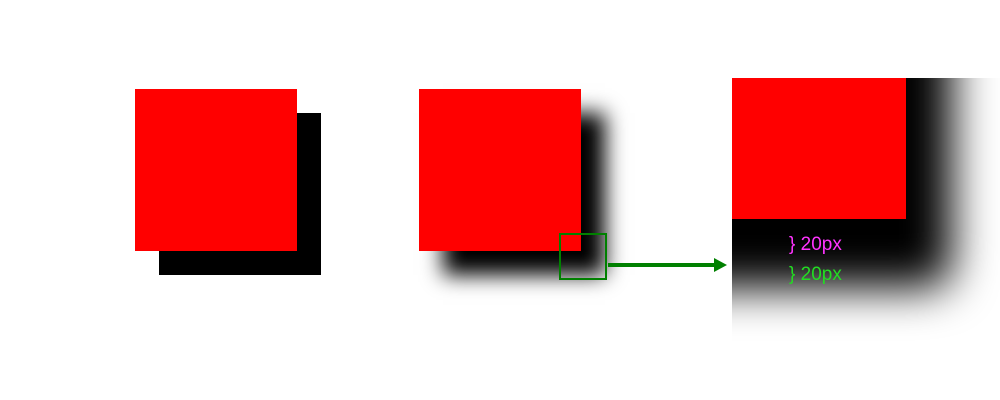 The width and height of the screenshot is (1000, 400). Describe the element at coordinates (815, 274) in the screenshot. I see `blur-measure-label-2: } 20px` at that location.